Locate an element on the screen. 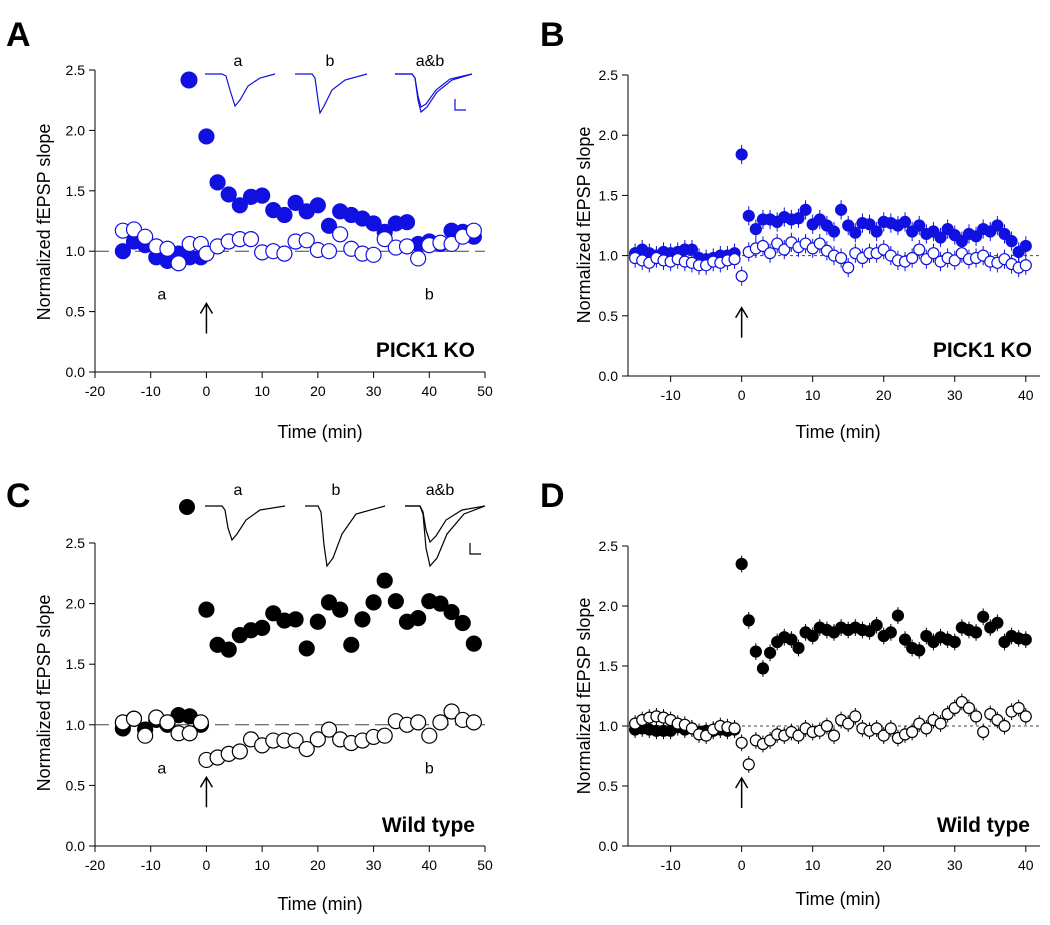 The height and width of the screenshot is (925, 1050). y-tick-label: 0.0 is located at coordinates (76, 372).